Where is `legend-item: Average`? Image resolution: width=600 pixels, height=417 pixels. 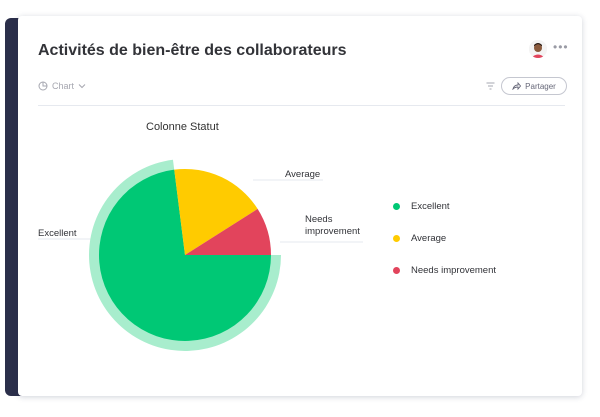
legend-item: Average is located at coordinates (444, 238).